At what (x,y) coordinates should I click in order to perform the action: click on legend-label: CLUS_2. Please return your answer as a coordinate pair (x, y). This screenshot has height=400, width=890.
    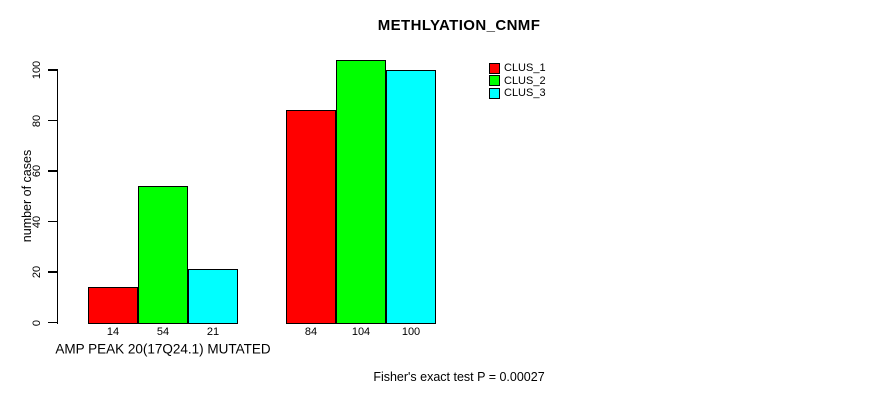
    Looking at the image, I should click on (525, 80).